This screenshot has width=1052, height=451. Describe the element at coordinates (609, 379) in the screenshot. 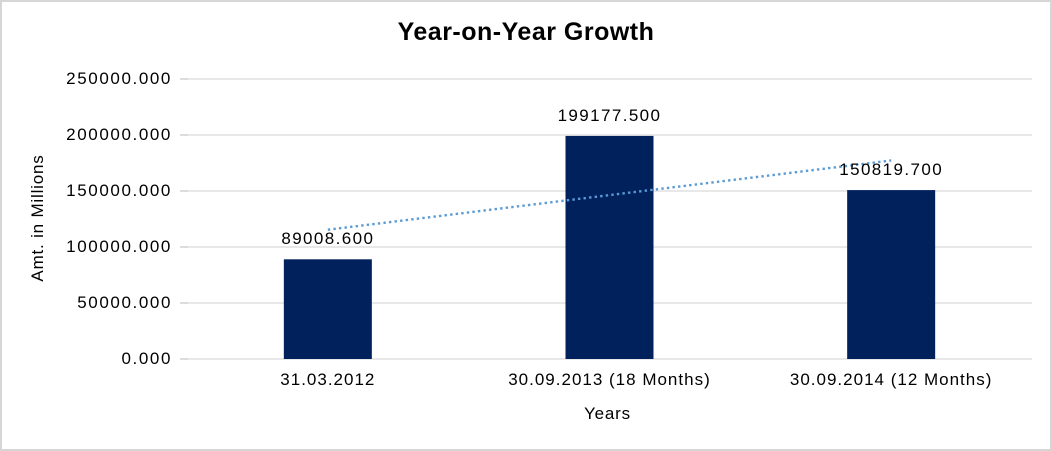

I see `x-category-label: 30.09.2013 (18 Months)` at that location.